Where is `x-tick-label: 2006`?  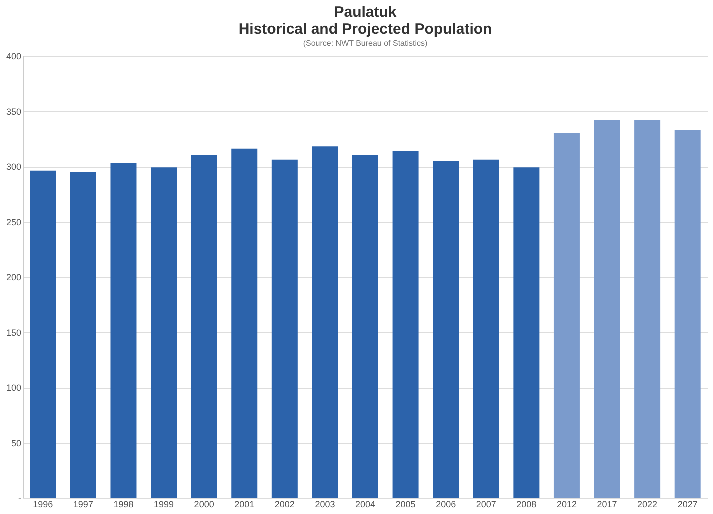 x-tick-label: 2006 is located at coordinates (446, 505).